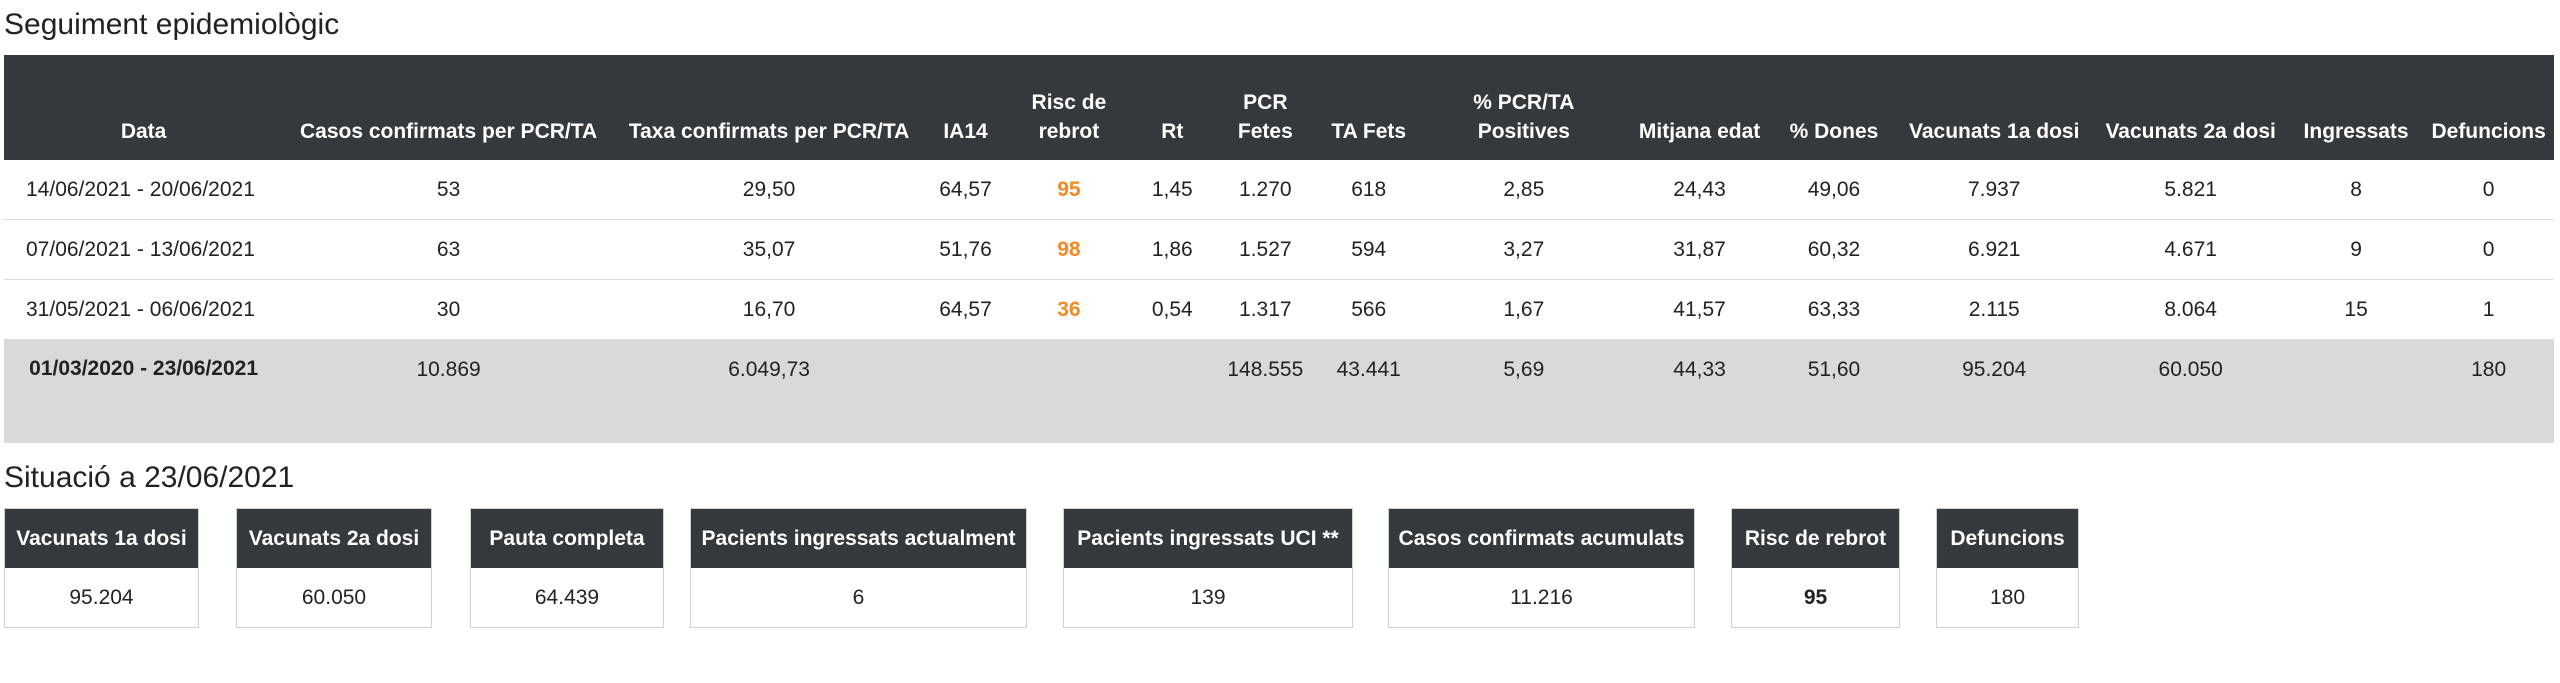  I want to click on header-risk: Risc de rebrot, so click(1068, 107).